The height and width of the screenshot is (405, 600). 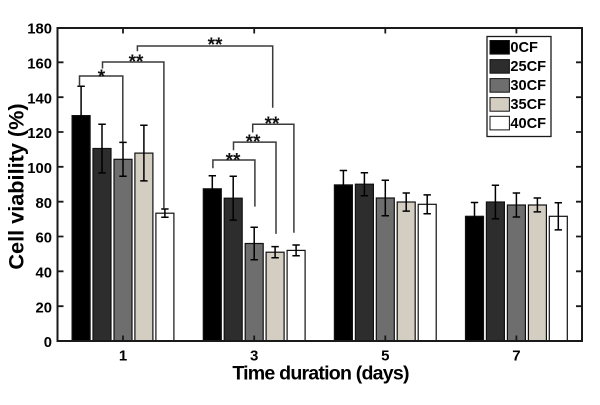 What do you see at coordinates (516, 356) in the screenshot?
I see `svg-text: 7` at bounding box center [516, 356].